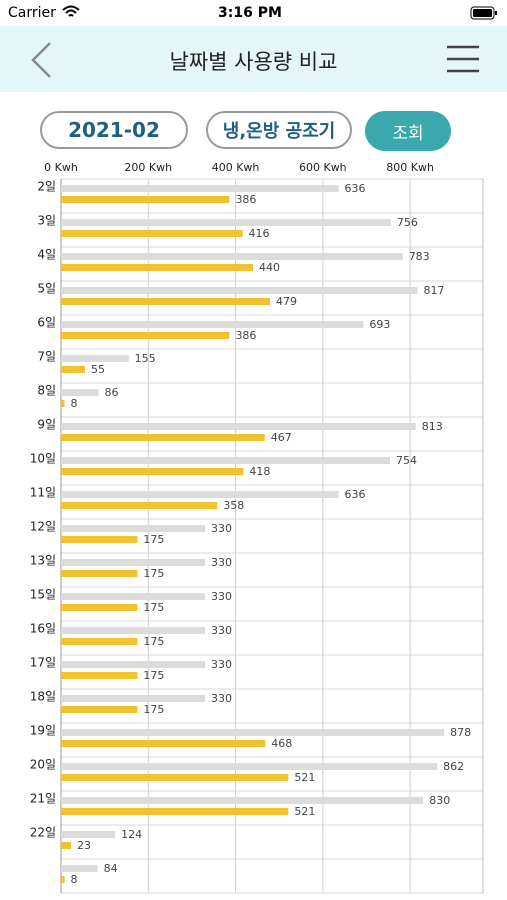  What do you see at coordinates (410, 167) in the screenshot?
I see `x-tick-label: 800 Kwh` at bounding box center [410, 167].